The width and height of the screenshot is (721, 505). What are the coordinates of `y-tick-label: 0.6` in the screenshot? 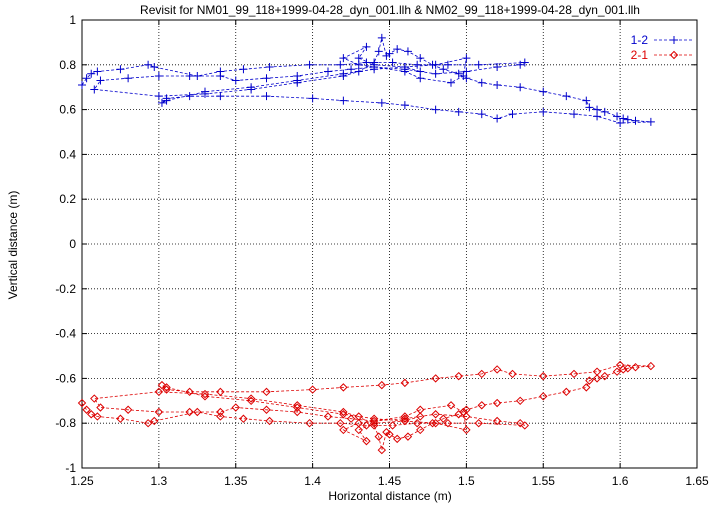 It's located at (67, 110).